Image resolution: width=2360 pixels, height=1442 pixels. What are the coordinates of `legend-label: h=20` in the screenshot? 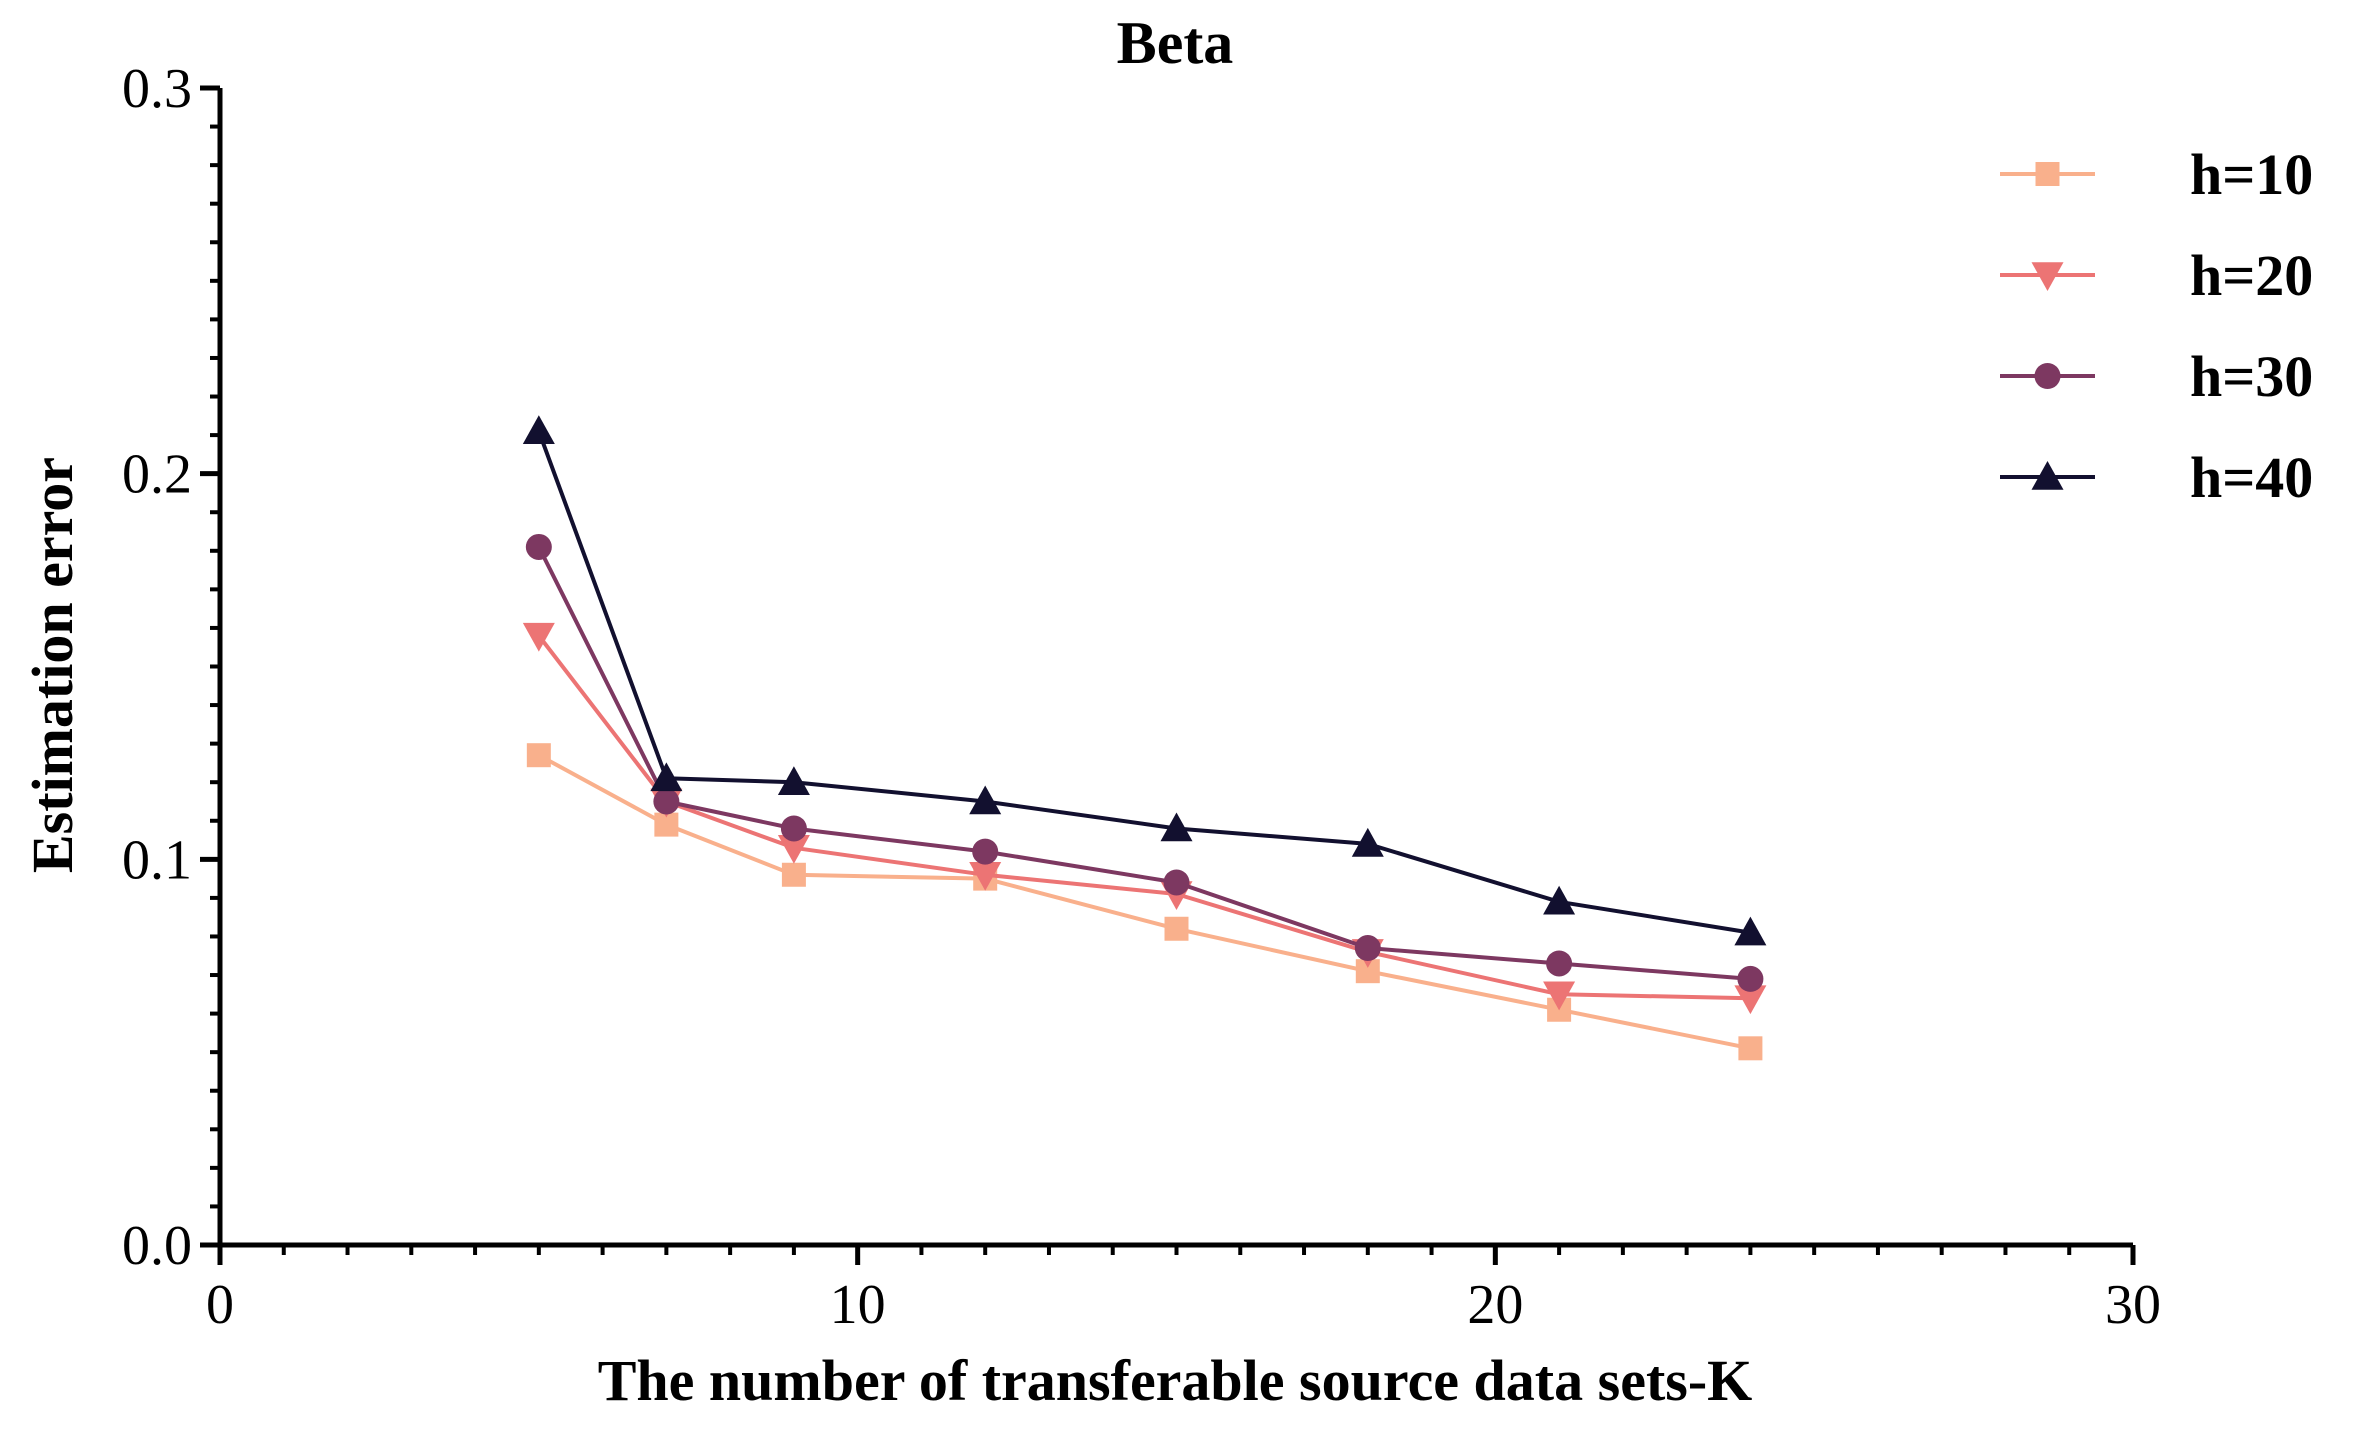 It's located at (2251, 275).